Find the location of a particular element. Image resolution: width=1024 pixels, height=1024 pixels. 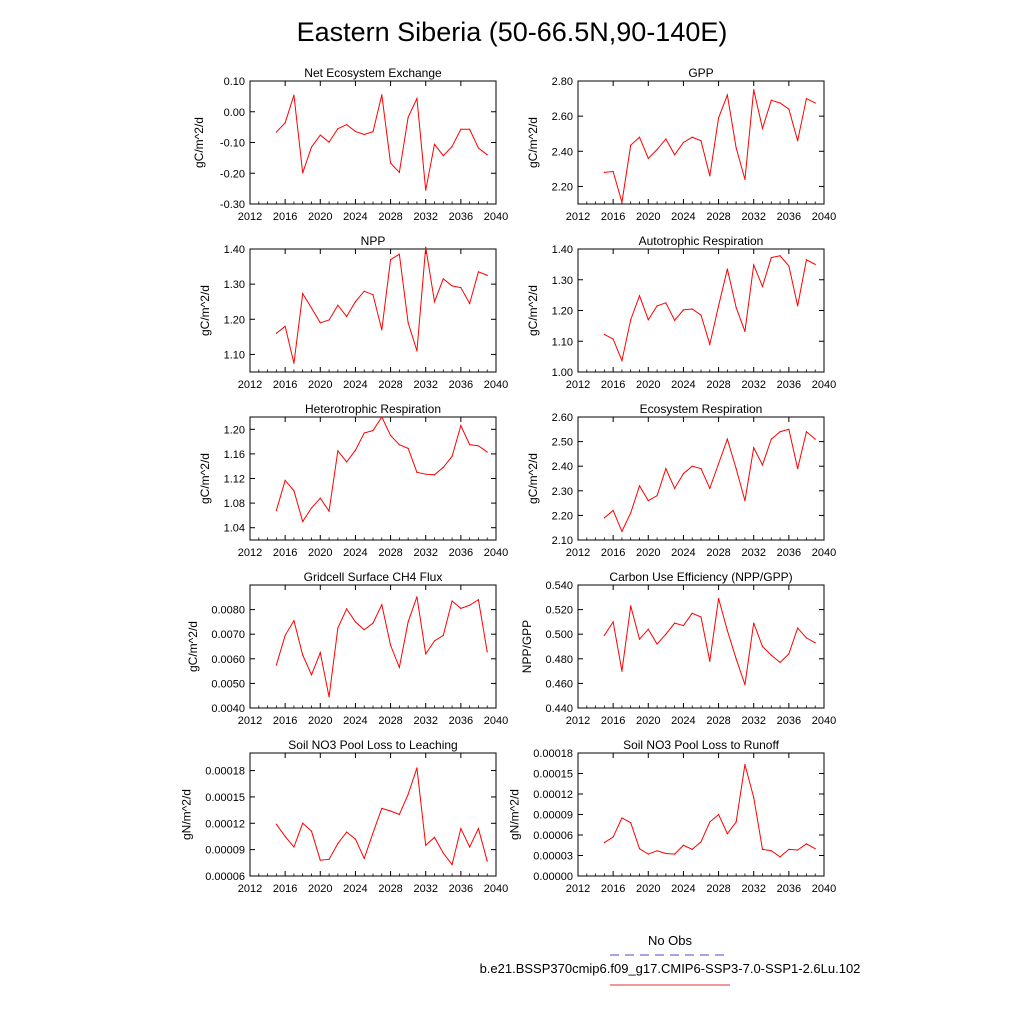

panel-title: Gridcell Surface CH4 Flux is located at coordinates (373, 577).